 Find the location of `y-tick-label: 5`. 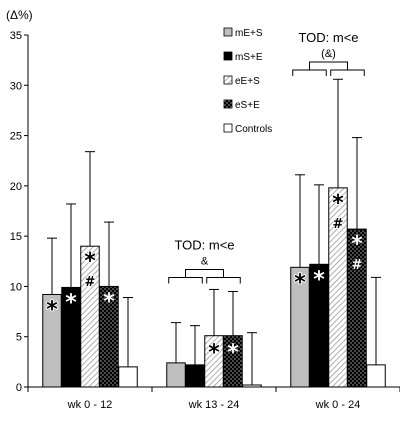

y-tick-label: 5 is located at coordinates (19, 338).